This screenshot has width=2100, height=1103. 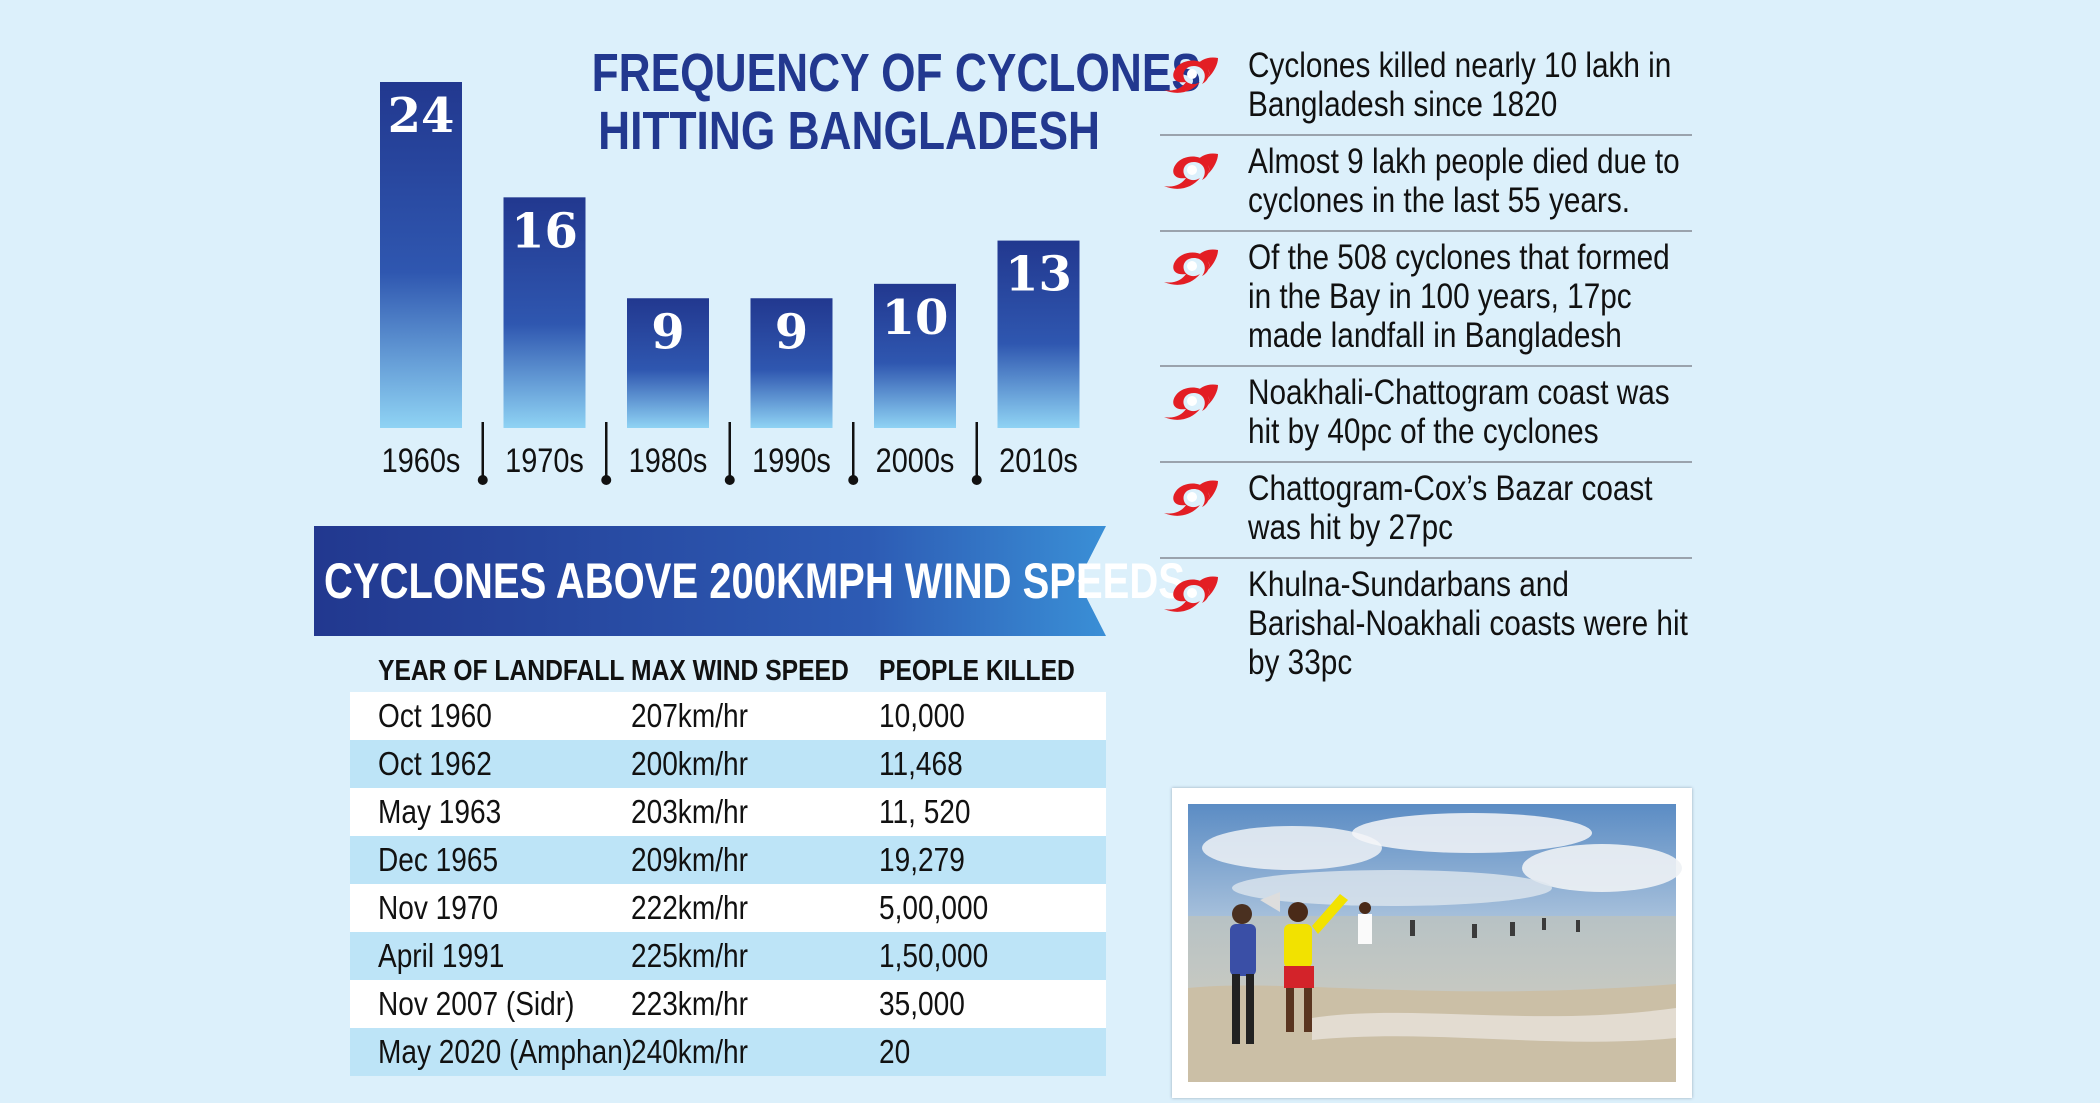 What do you see at coordinates (505, 1051) in the screenshot?
I see `cell-year: May 2020 (Amphan)` at bounding box center [505, 1051].